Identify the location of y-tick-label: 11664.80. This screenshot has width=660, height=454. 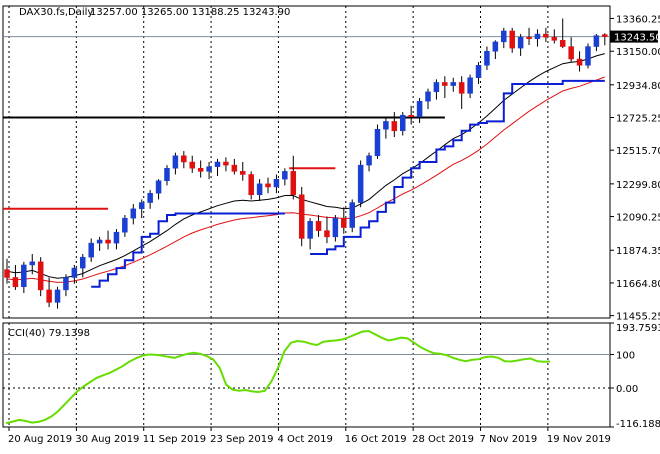
(638, 284).